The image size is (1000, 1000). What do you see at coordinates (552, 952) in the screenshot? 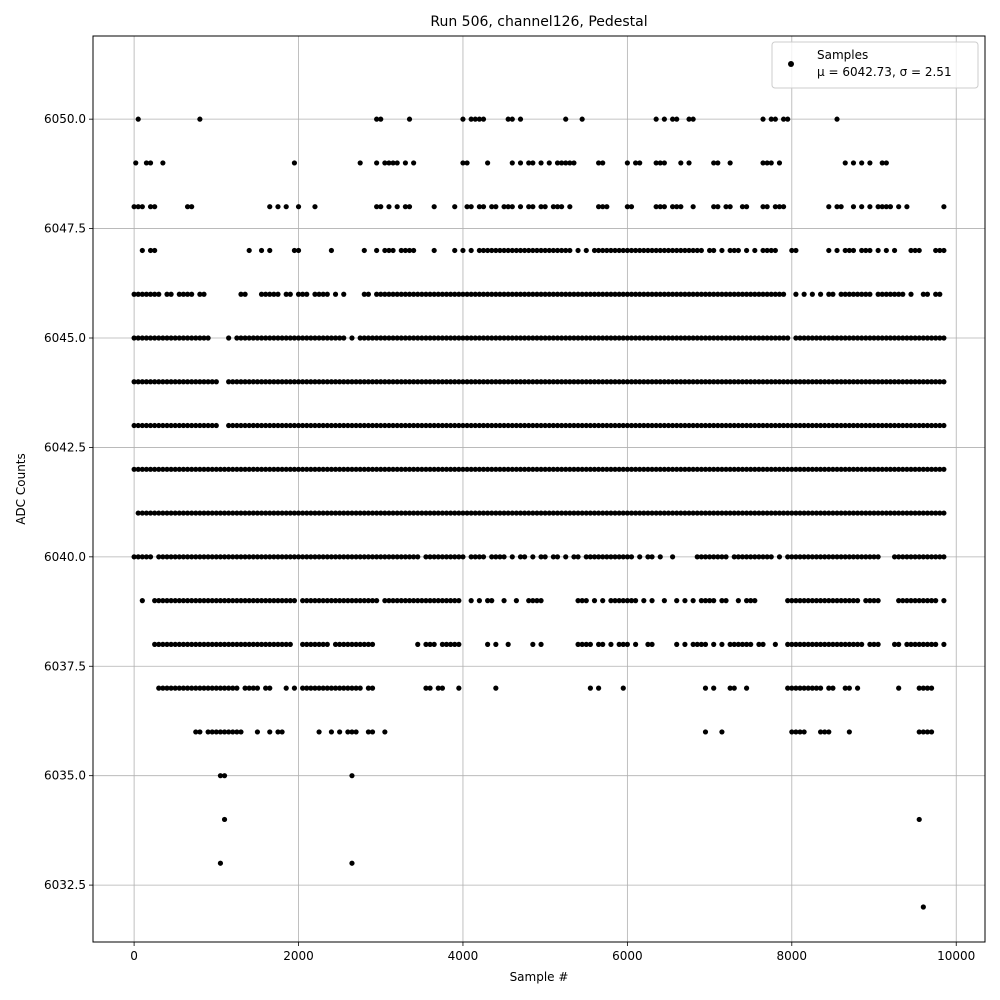
I see `x-axis-ticks: 0 2000 4000 6000 8000 10000` at bounding box center [552, 952].